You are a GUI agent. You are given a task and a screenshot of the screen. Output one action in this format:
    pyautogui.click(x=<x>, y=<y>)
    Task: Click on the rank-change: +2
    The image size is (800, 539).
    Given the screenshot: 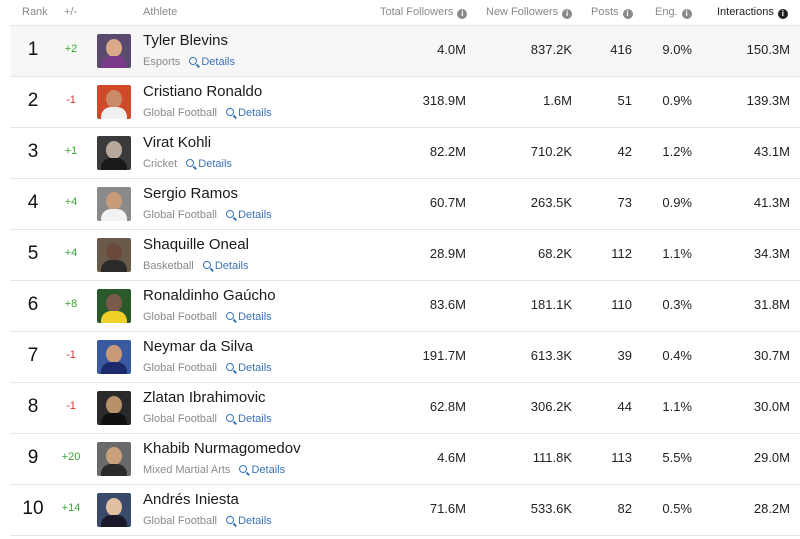 What is the action you would take?
    pyautogui.click(x=71, y=49)
    